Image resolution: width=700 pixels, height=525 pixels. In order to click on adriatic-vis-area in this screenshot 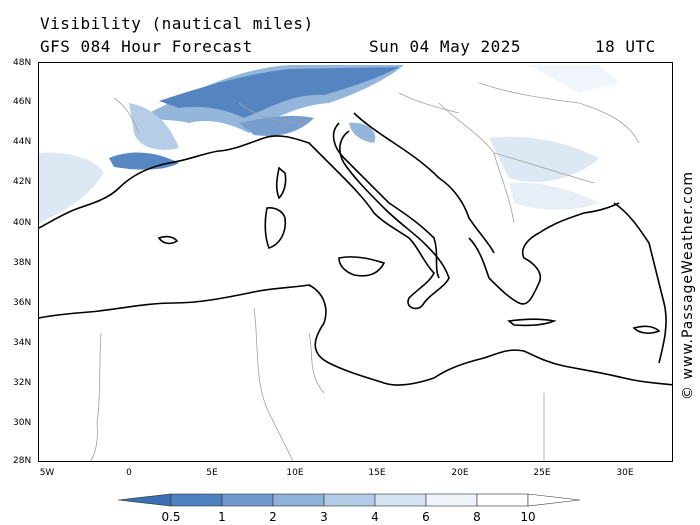, I will do `click(362, 132)`.